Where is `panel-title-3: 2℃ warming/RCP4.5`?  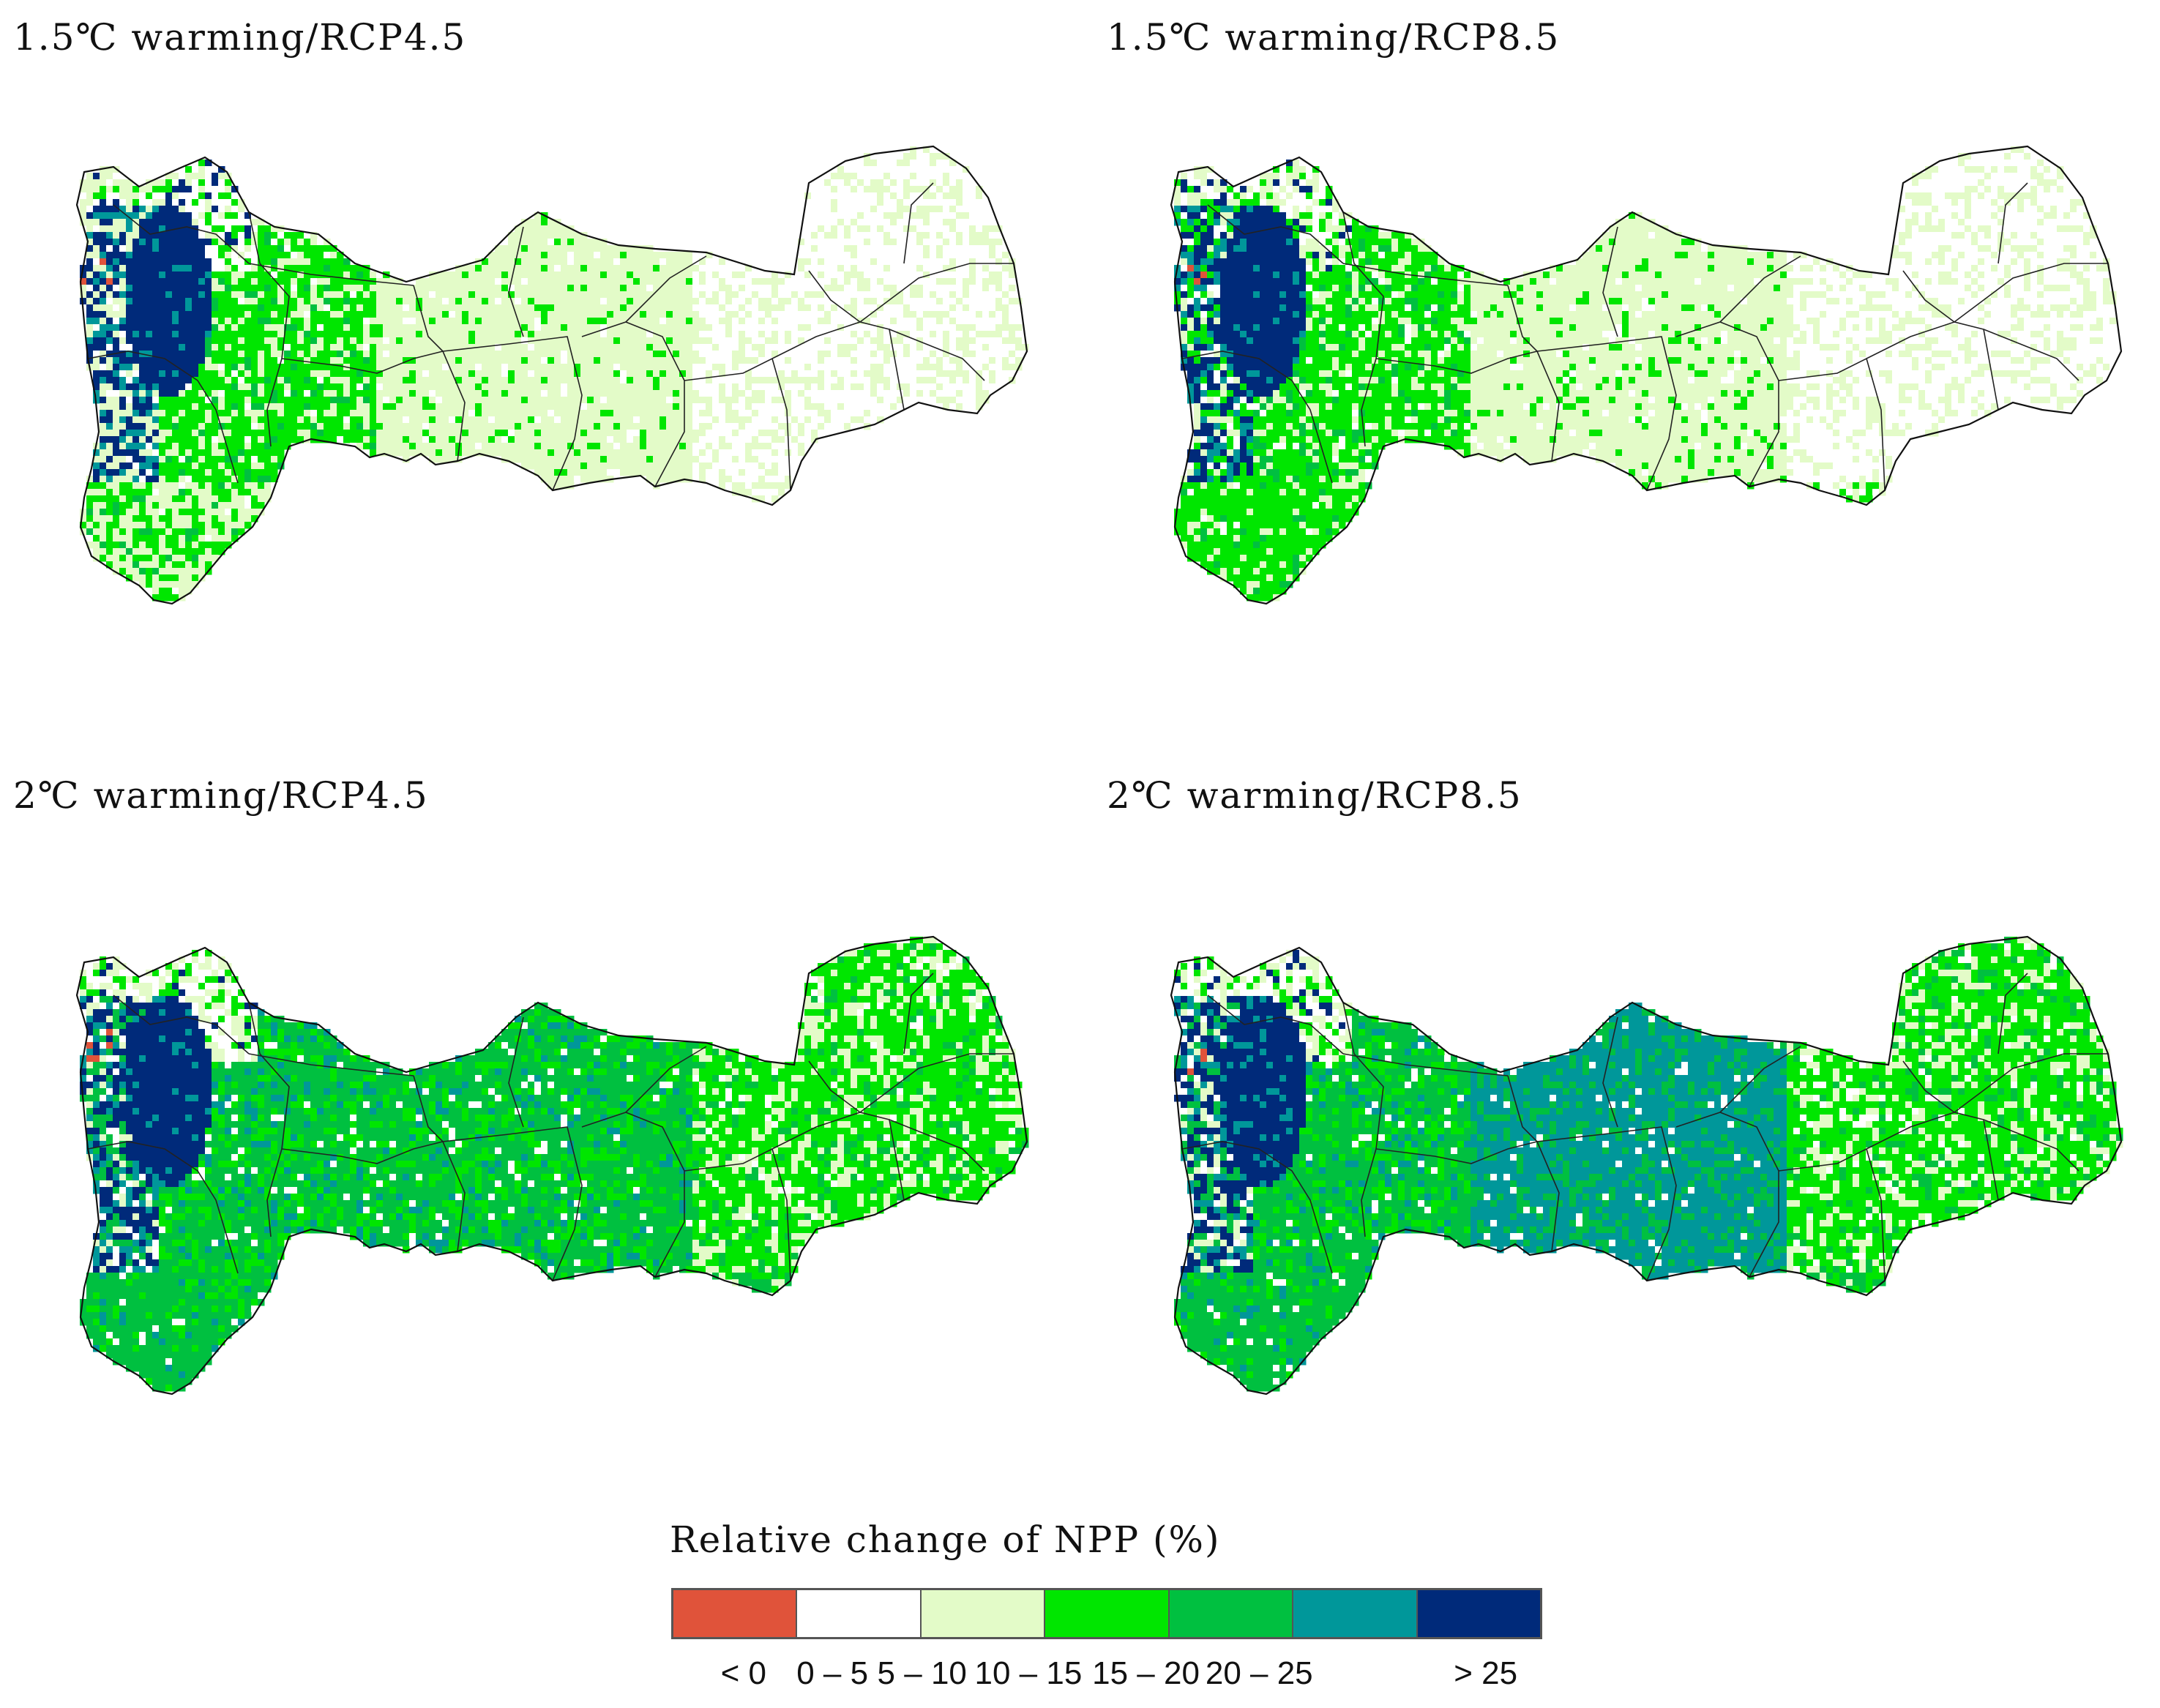
panel-title-3: 2℃ warming/RCP4.5 is located at coordinates (221, 795).